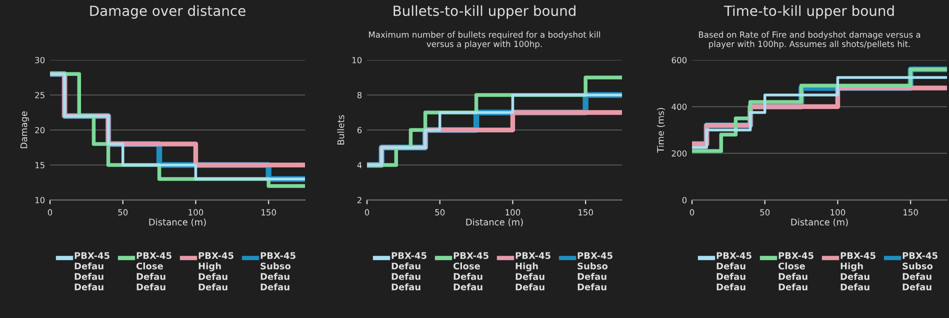  I want to click on chart-title: Time-to-kill upper bound, so click(809, 12).